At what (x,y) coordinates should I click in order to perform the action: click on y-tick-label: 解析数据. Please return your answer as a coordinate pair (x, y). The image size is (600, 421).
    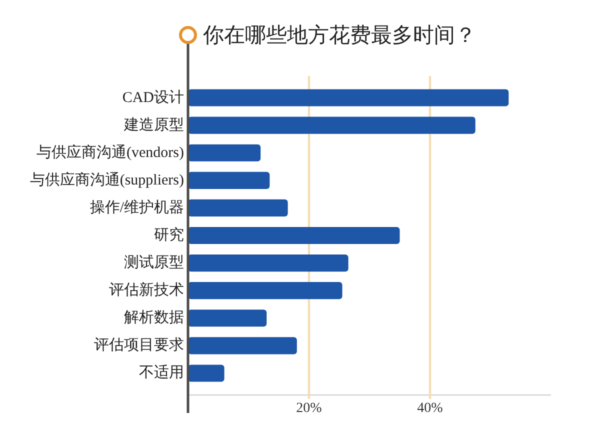
    Looking at the image, I should click on (154, 317).